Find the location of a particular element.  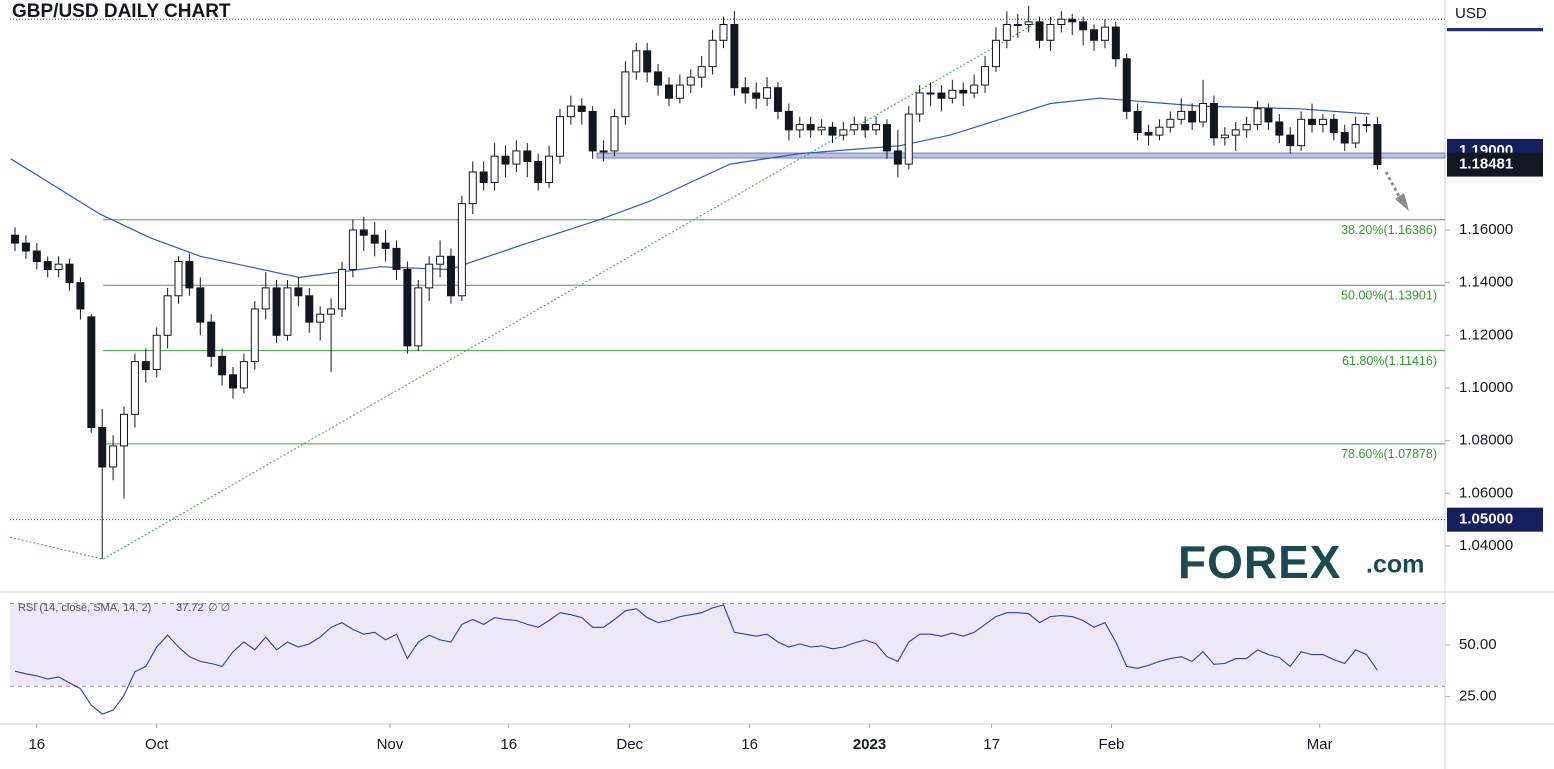

price-tag-label: 1.05000 is located at coordinates (1486, 519).